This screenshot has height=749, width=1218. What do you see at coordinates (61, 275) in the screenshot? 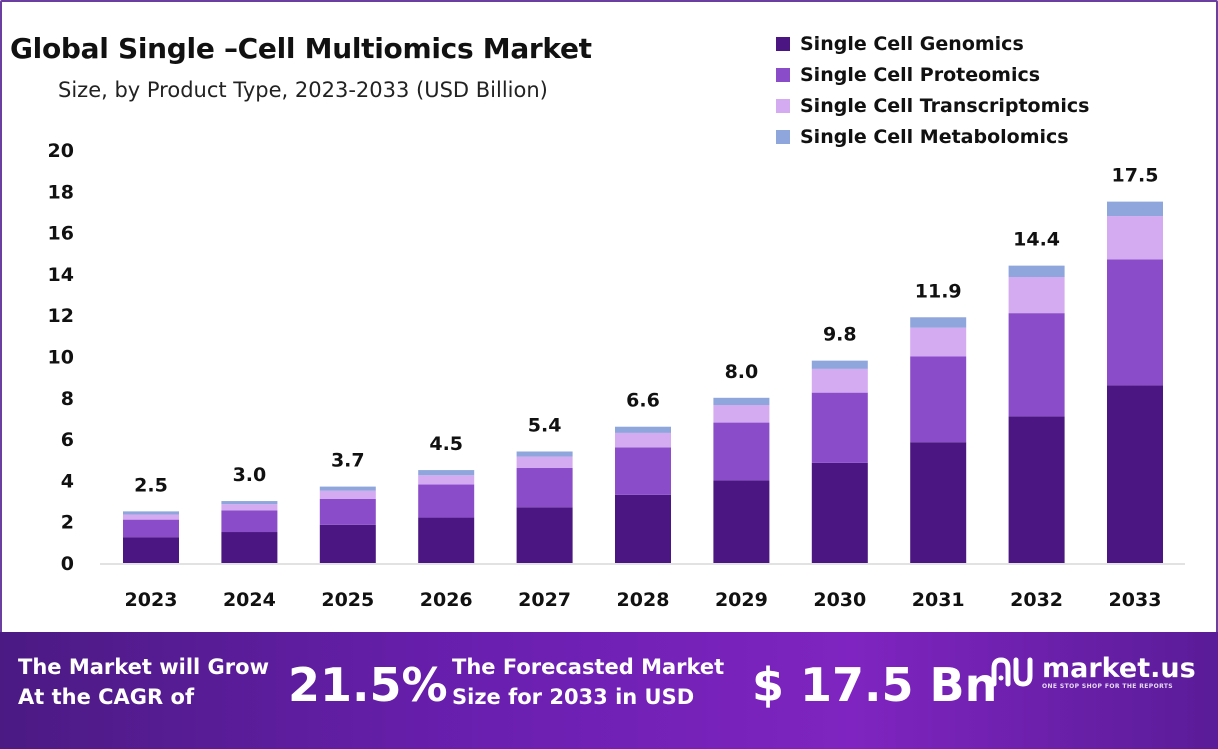
I see `y-tick-label: 14` at bounding box center [61, 275].